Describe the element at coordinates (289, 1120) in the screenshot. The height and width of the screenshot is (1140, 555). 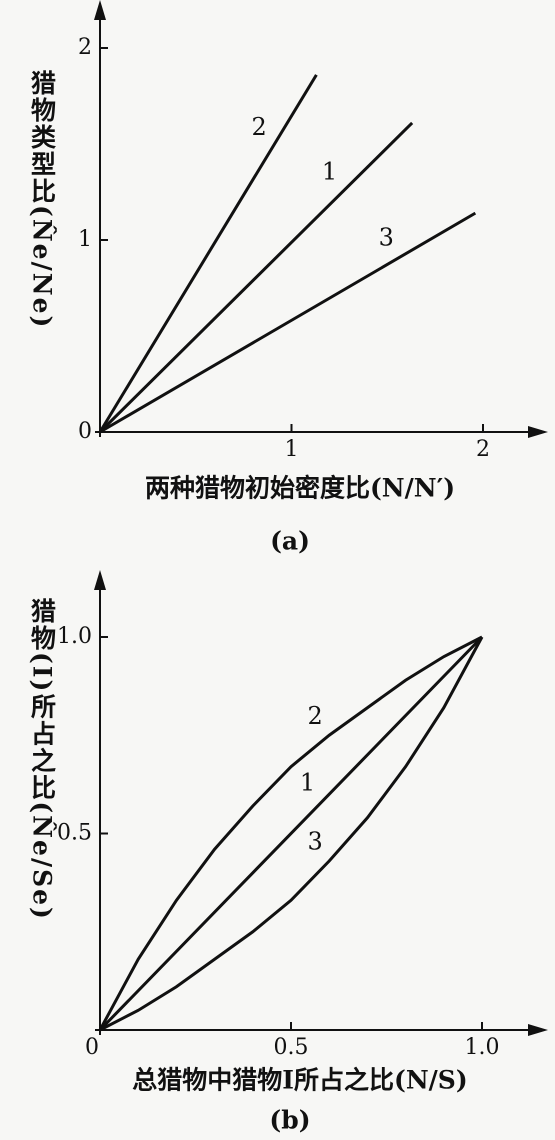
I see `caption: (b)` at that location.